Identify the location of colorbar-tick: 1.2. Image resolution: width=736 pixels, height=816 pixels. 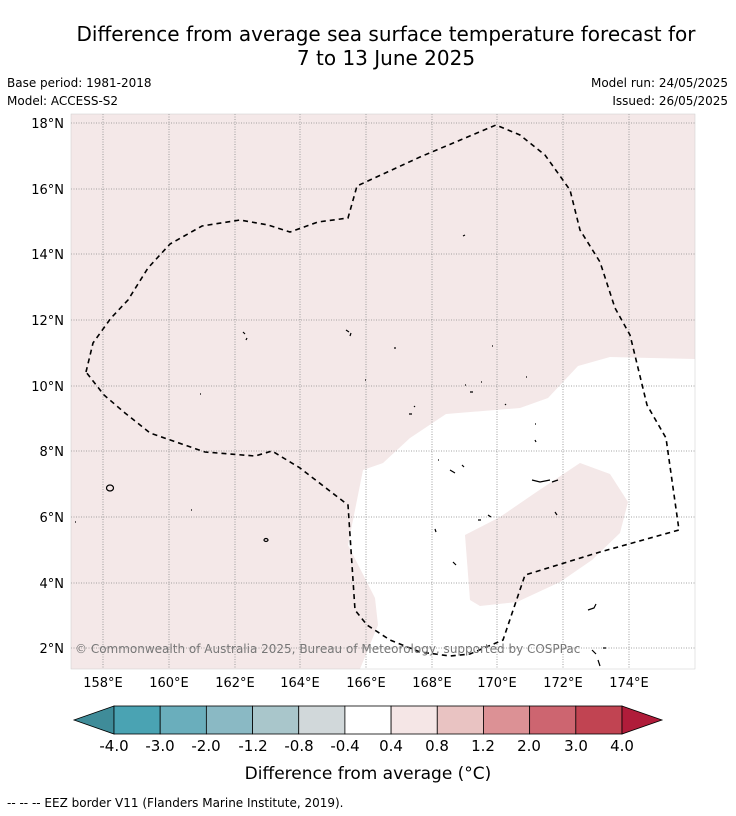
(483, 746).